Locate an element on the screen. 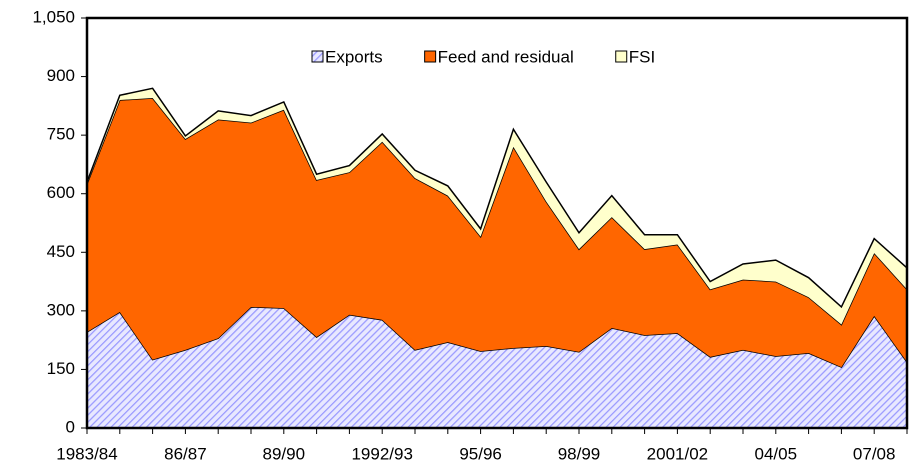 The image size is (909, 474). y-tick-label: 750 is located at coordinates (61, 134).